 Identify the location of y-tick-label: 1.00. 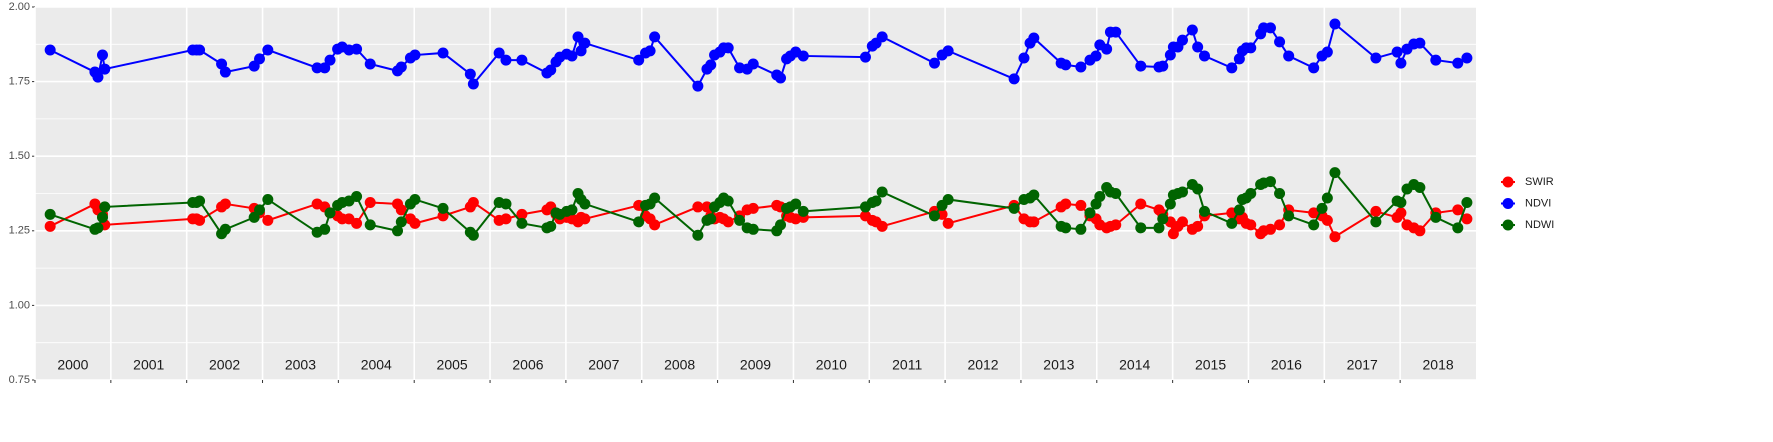
(19, 305).